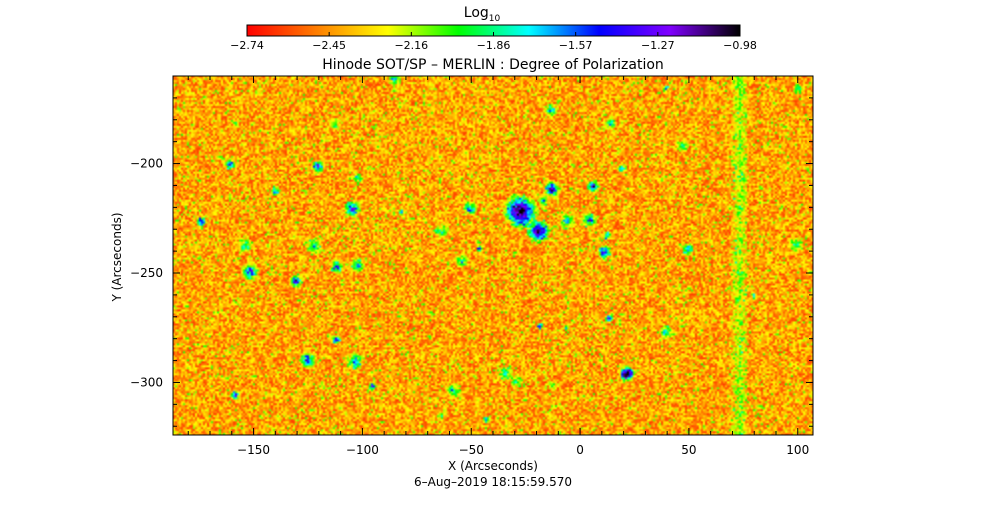 Image resolution: width=985 pixels, height=516 pixels. What do you see at coordinates (476, 13) in the screenshot?
I see `colorbar-label-base: Log` at bounding box center [476, 13].